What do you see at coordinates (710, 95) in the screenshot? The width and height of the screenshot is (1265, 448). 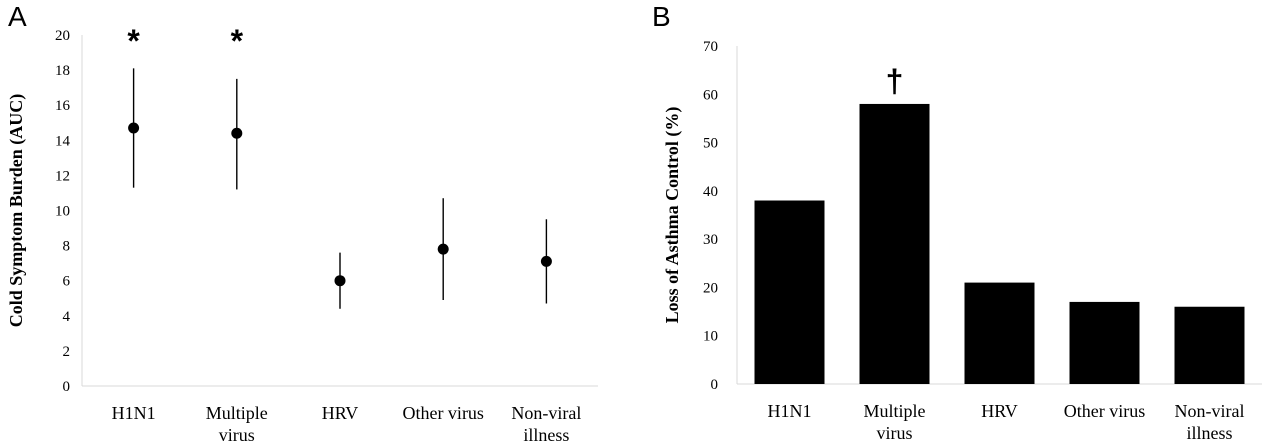 I see `y-tick-label: 60` at bounding box center [710, 95].